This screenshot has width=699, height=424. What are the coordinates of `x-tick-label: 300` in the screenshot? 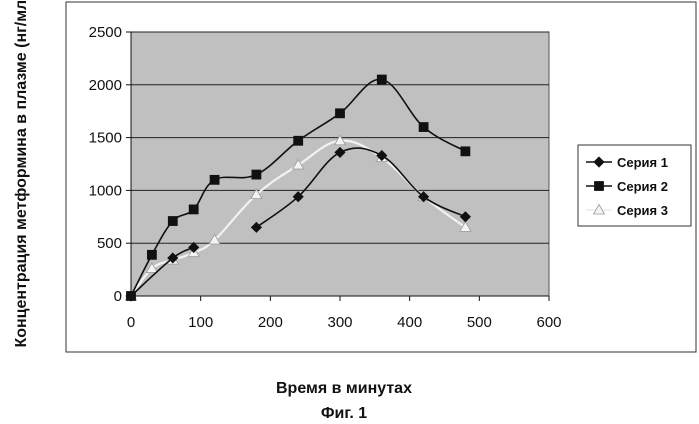 It's located at (339, 322).